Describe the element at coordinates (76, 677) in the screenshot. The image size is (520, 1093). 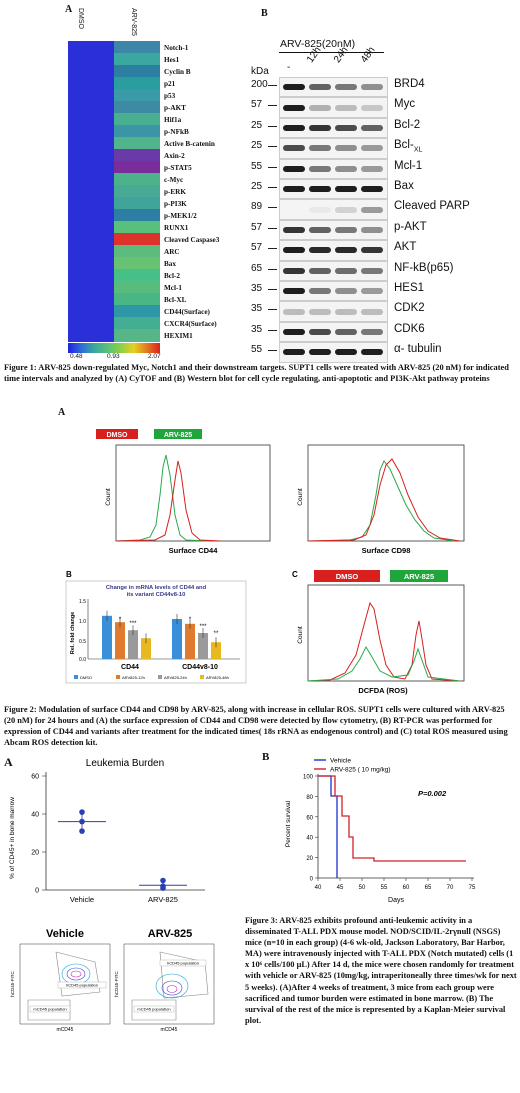
I see `bar-legend-swatch` at that location.